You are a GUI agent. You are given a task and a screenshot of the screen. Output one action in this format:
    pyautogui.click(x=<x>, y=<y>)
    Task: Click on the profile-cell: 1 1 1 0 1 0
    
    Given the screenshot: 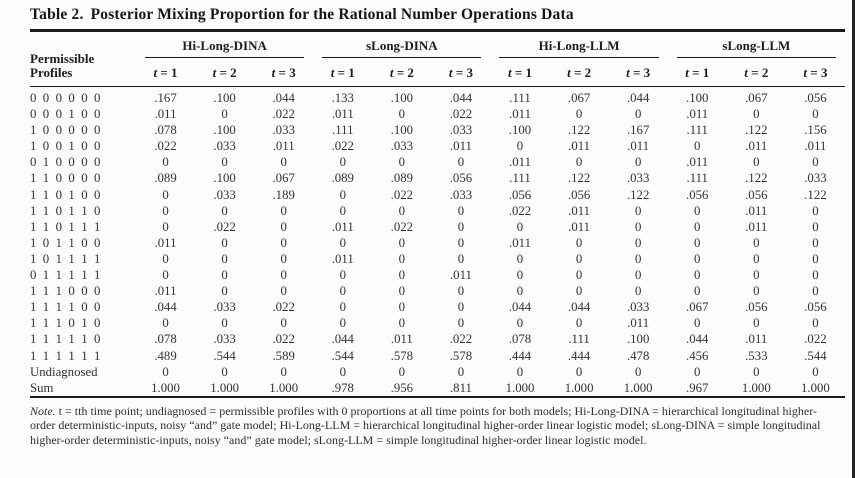 What is the action you would take?
    pyautogui.click(x=66, y=323)
    